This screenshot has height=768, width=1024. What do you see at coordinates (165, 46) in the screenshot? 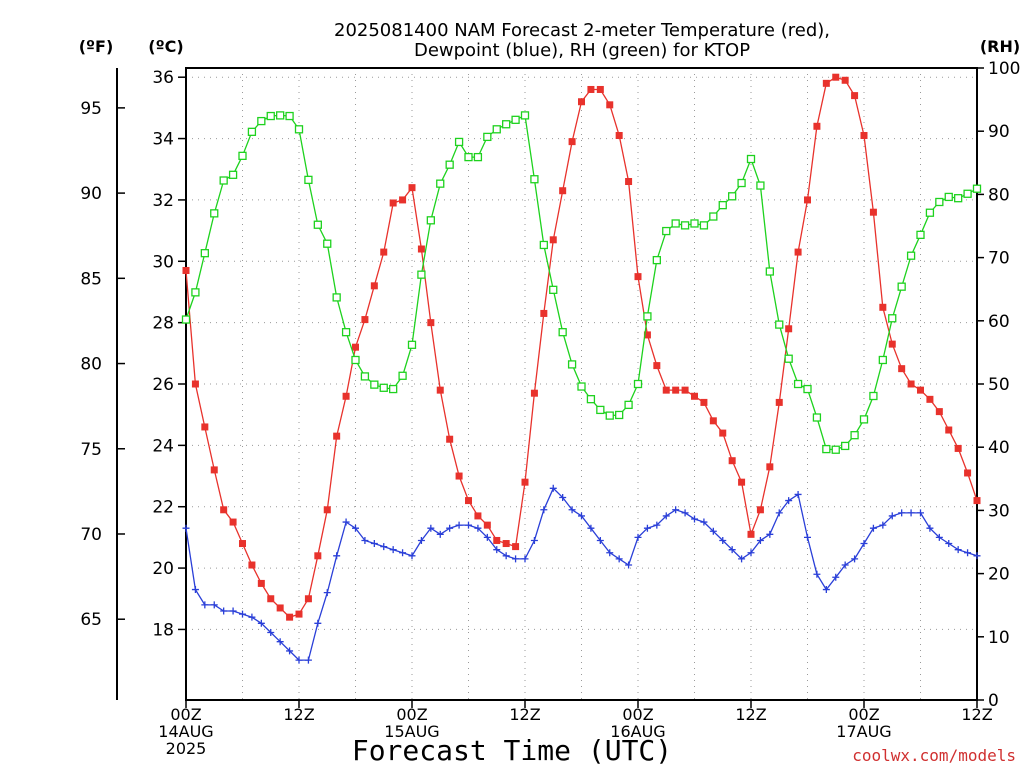
I see `unit-label-celsius: (ºC)` at bounding box center [165, 46].